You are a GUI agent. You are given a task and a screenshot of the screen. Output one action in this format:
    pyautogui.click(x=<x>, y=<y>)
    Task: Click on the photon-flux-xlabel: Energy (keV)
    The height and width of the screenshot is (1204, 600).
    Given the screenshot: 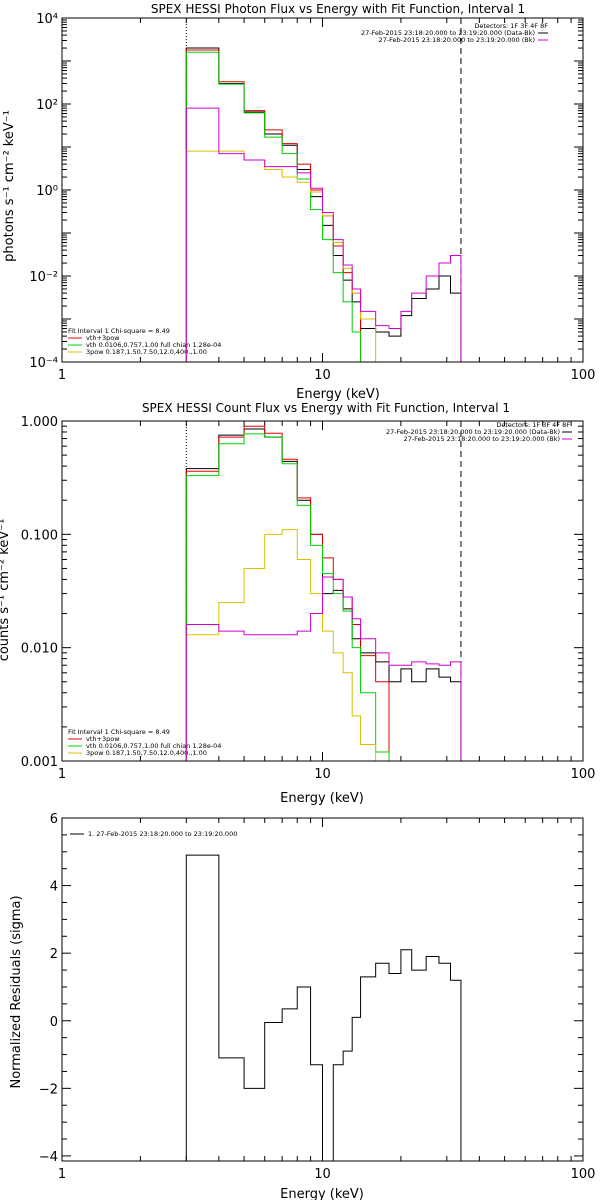 What is the action you would take?
    pyautogui.click(x=338, y=394)
    